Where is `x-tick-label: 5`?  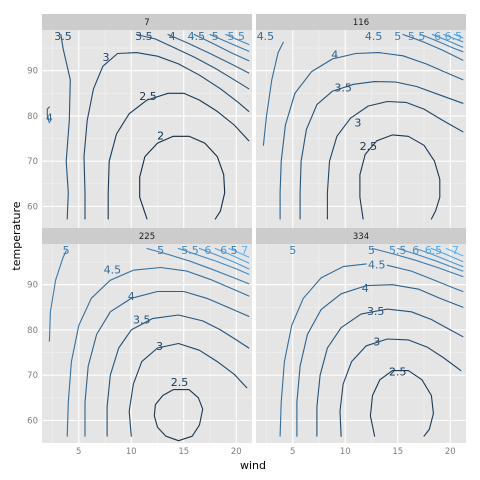 x-tick-label: 5 is located at coordinates (78, 452).